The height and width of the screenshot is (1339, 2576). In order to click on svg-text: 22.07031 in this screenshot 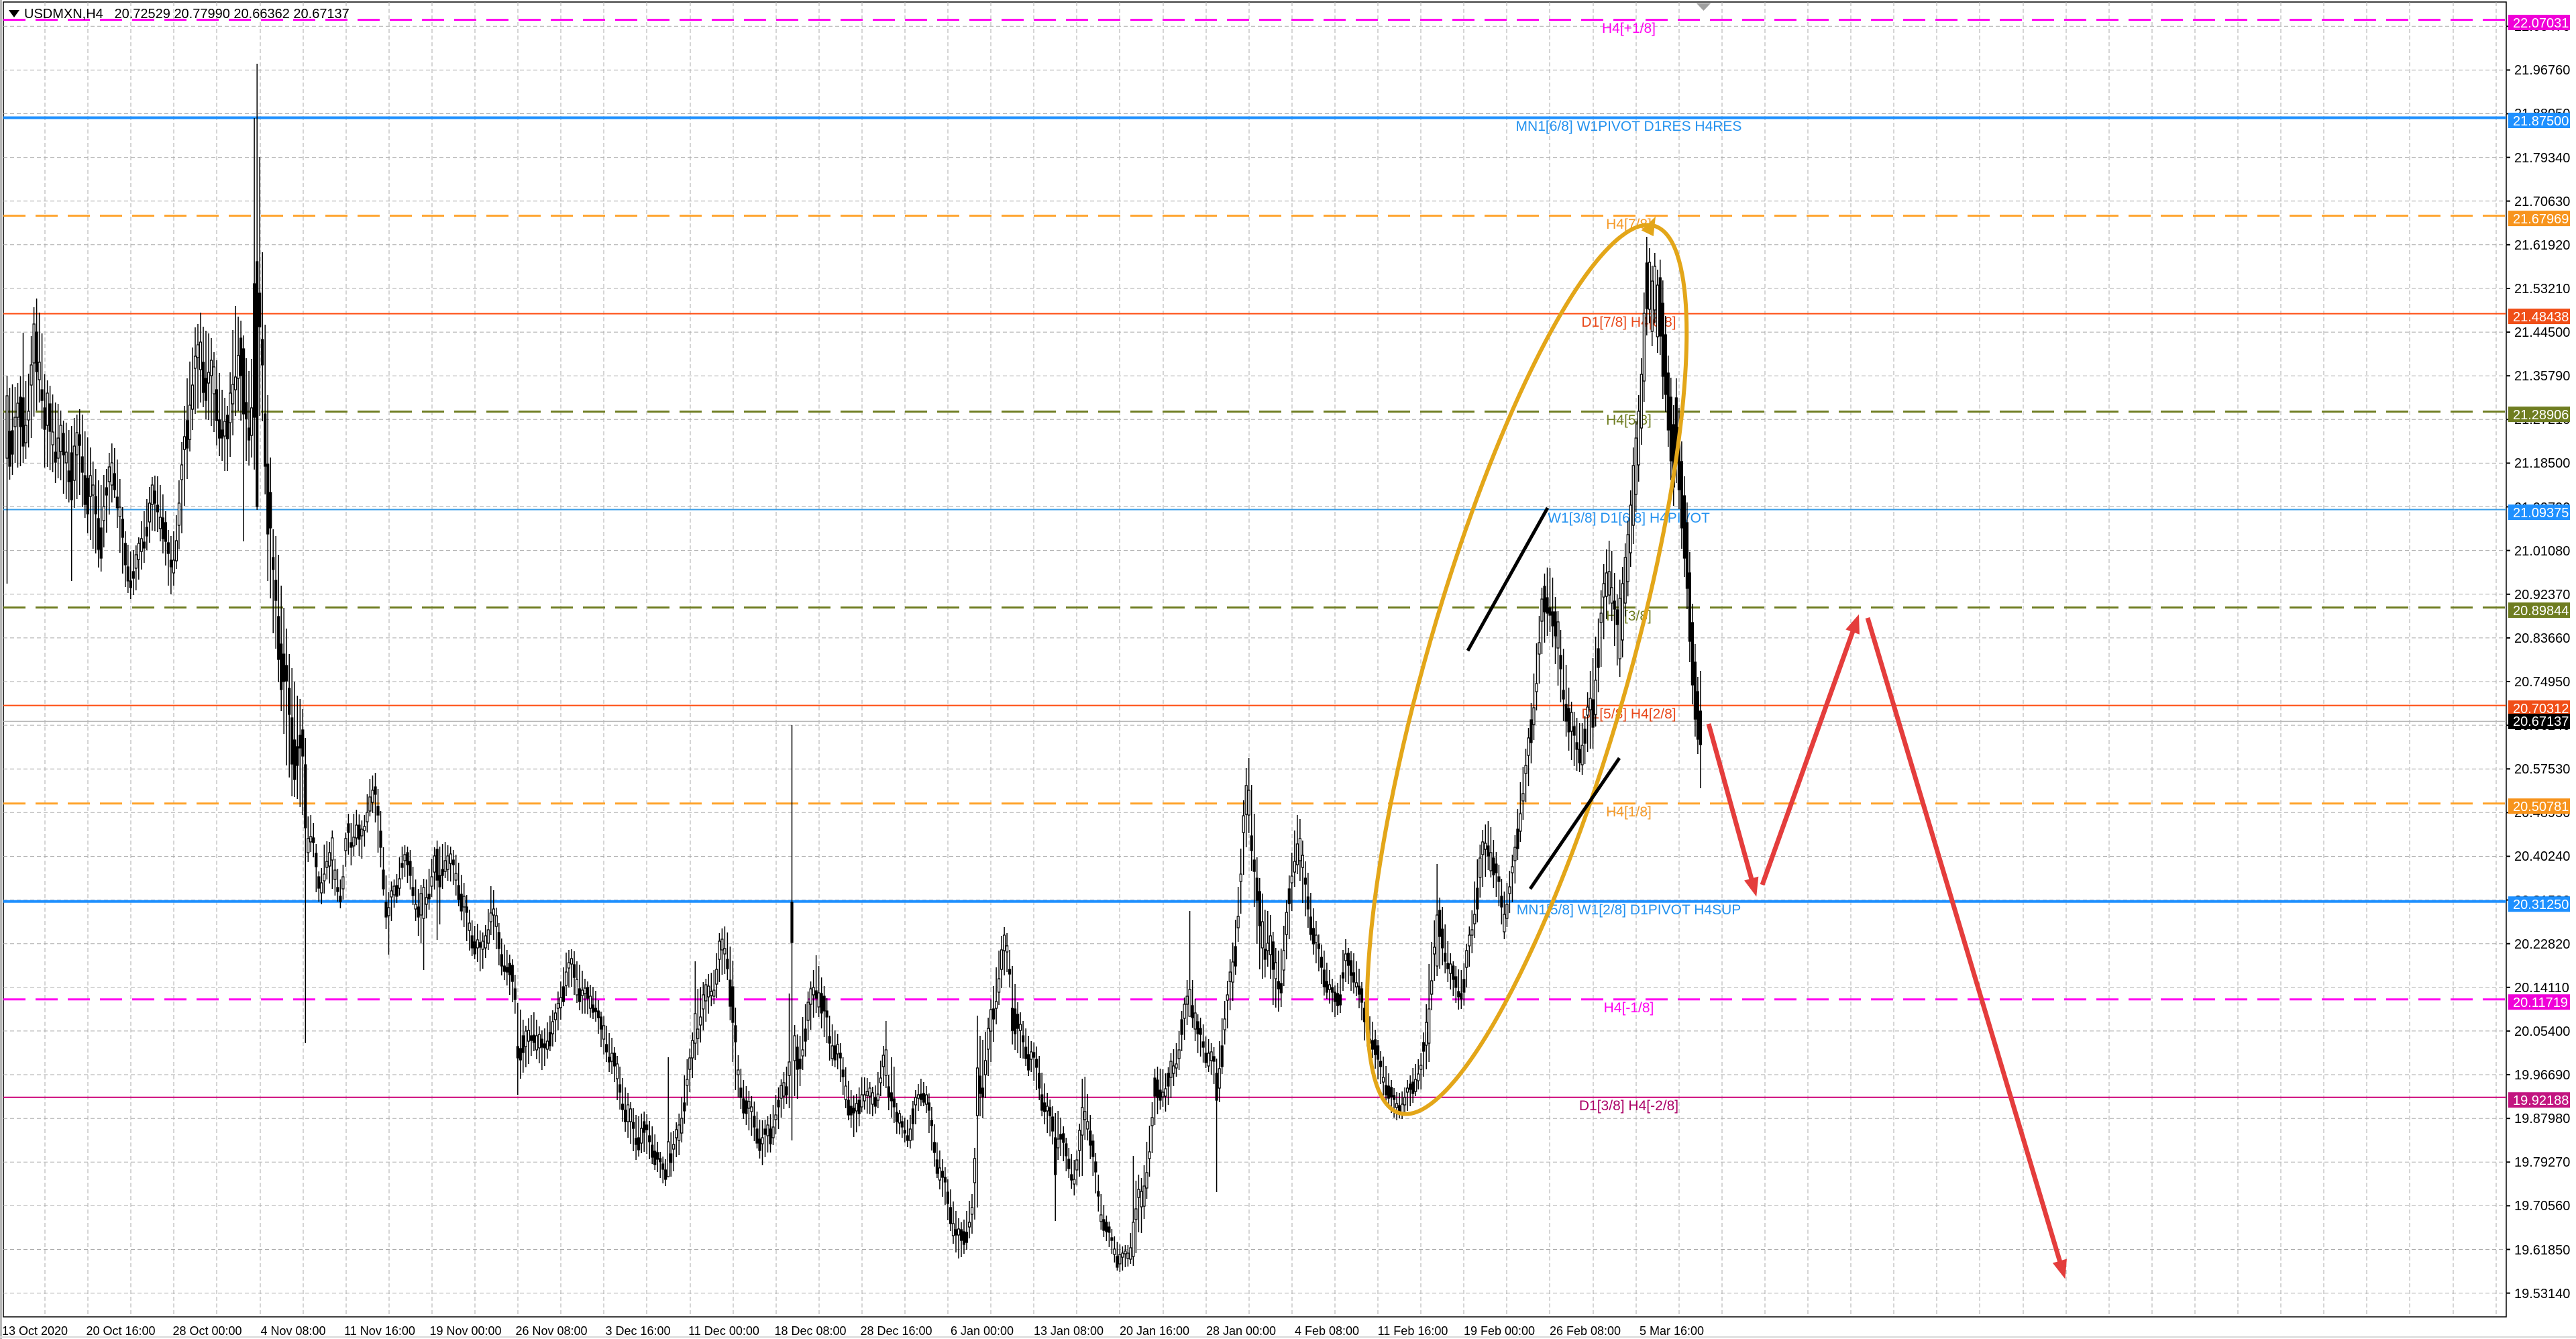, I will do `click(2541, 23)`.